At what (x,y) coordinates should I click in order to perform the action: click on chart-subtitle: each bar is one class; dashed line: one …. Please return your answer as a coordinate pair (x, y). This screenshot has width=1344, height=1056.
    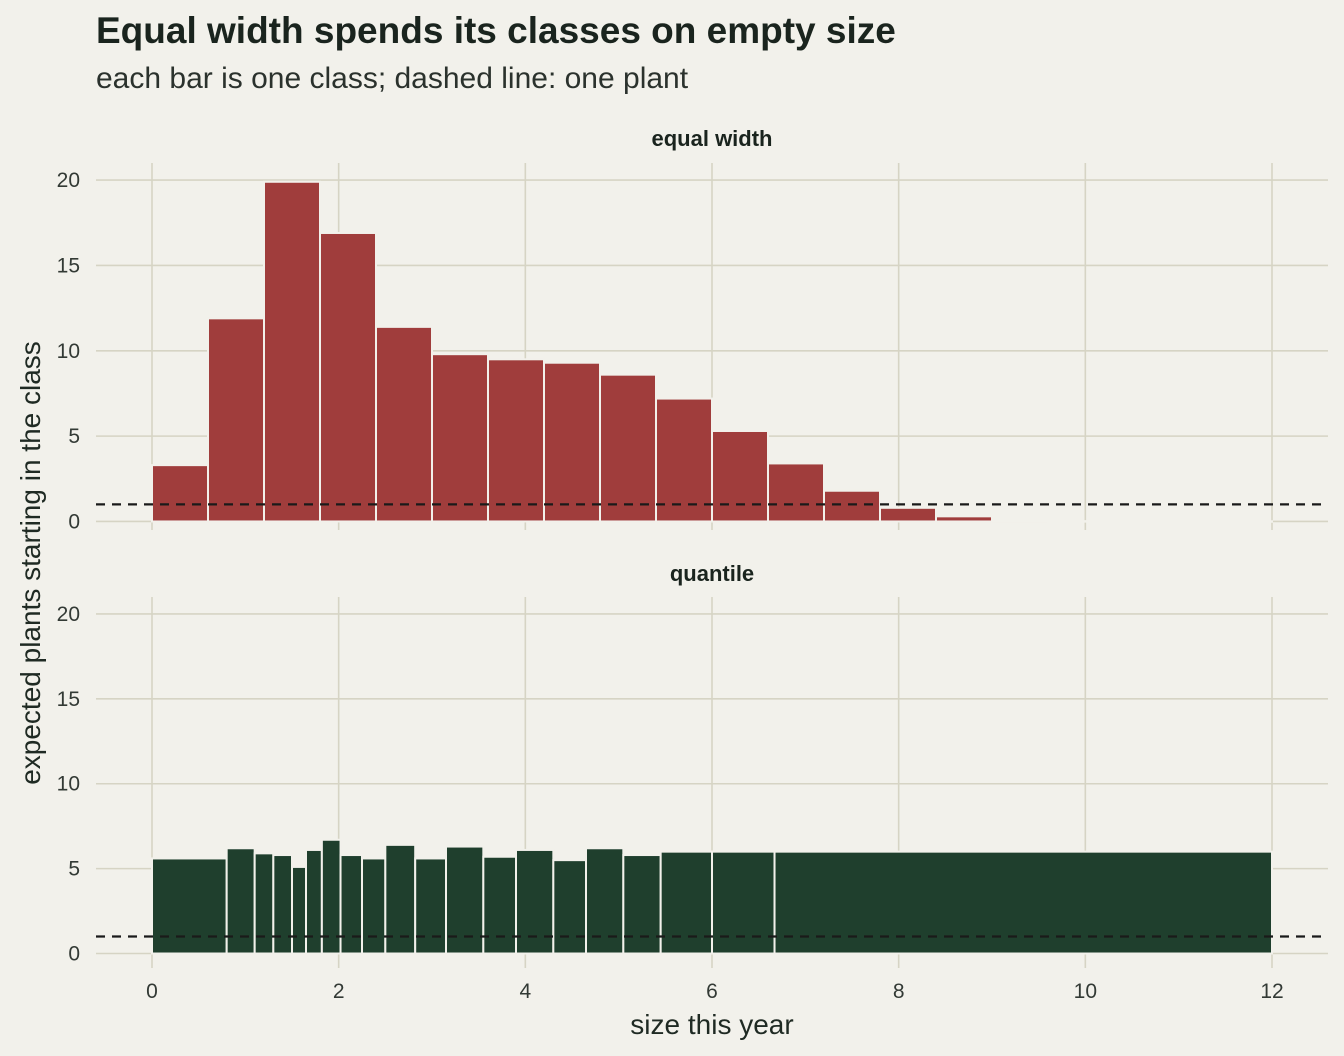
    Looking at the image, I should click on (392, 78).